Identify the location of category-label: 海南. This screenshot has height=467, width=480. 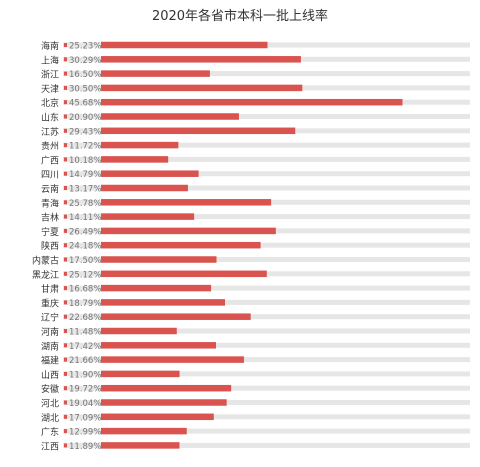
(50, 46).